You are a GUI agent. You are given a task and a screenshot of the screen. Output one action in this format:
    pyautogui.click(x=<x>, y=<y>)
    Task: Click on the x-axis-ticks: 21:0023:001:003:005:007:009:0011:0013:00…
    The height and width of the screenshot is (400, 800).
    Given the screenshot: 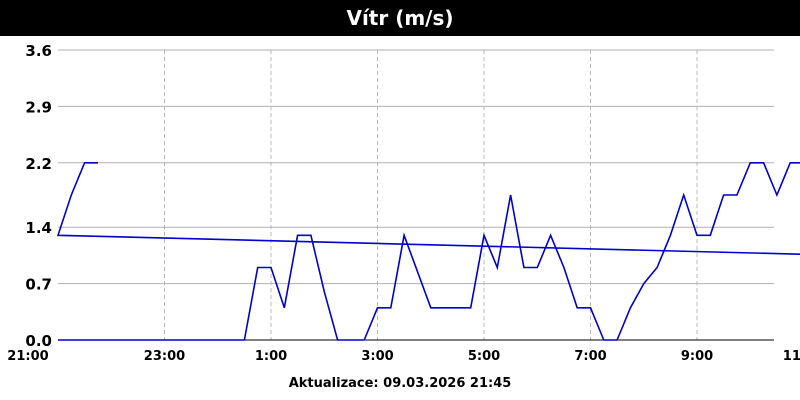 What is the action you would take?
    pyautogui.click(x=403, y=356)
    